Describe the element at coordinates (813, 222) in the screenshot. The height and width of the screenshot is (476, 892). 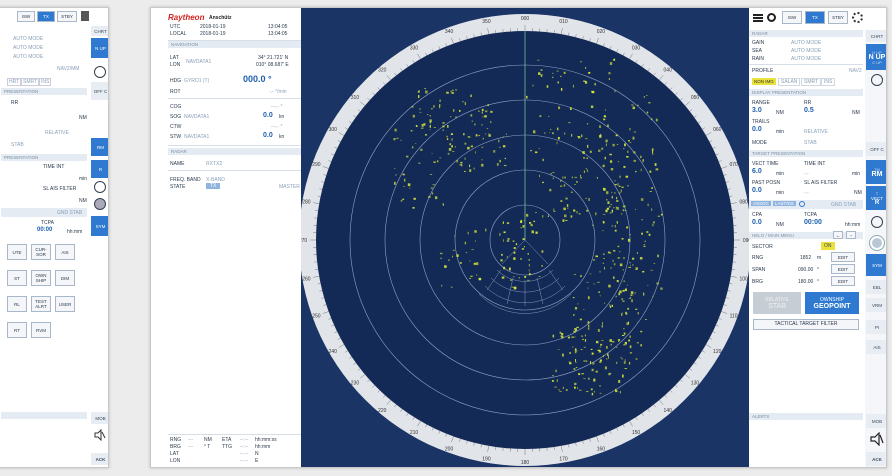
I see `tcpa-value: 00:00` at that location.